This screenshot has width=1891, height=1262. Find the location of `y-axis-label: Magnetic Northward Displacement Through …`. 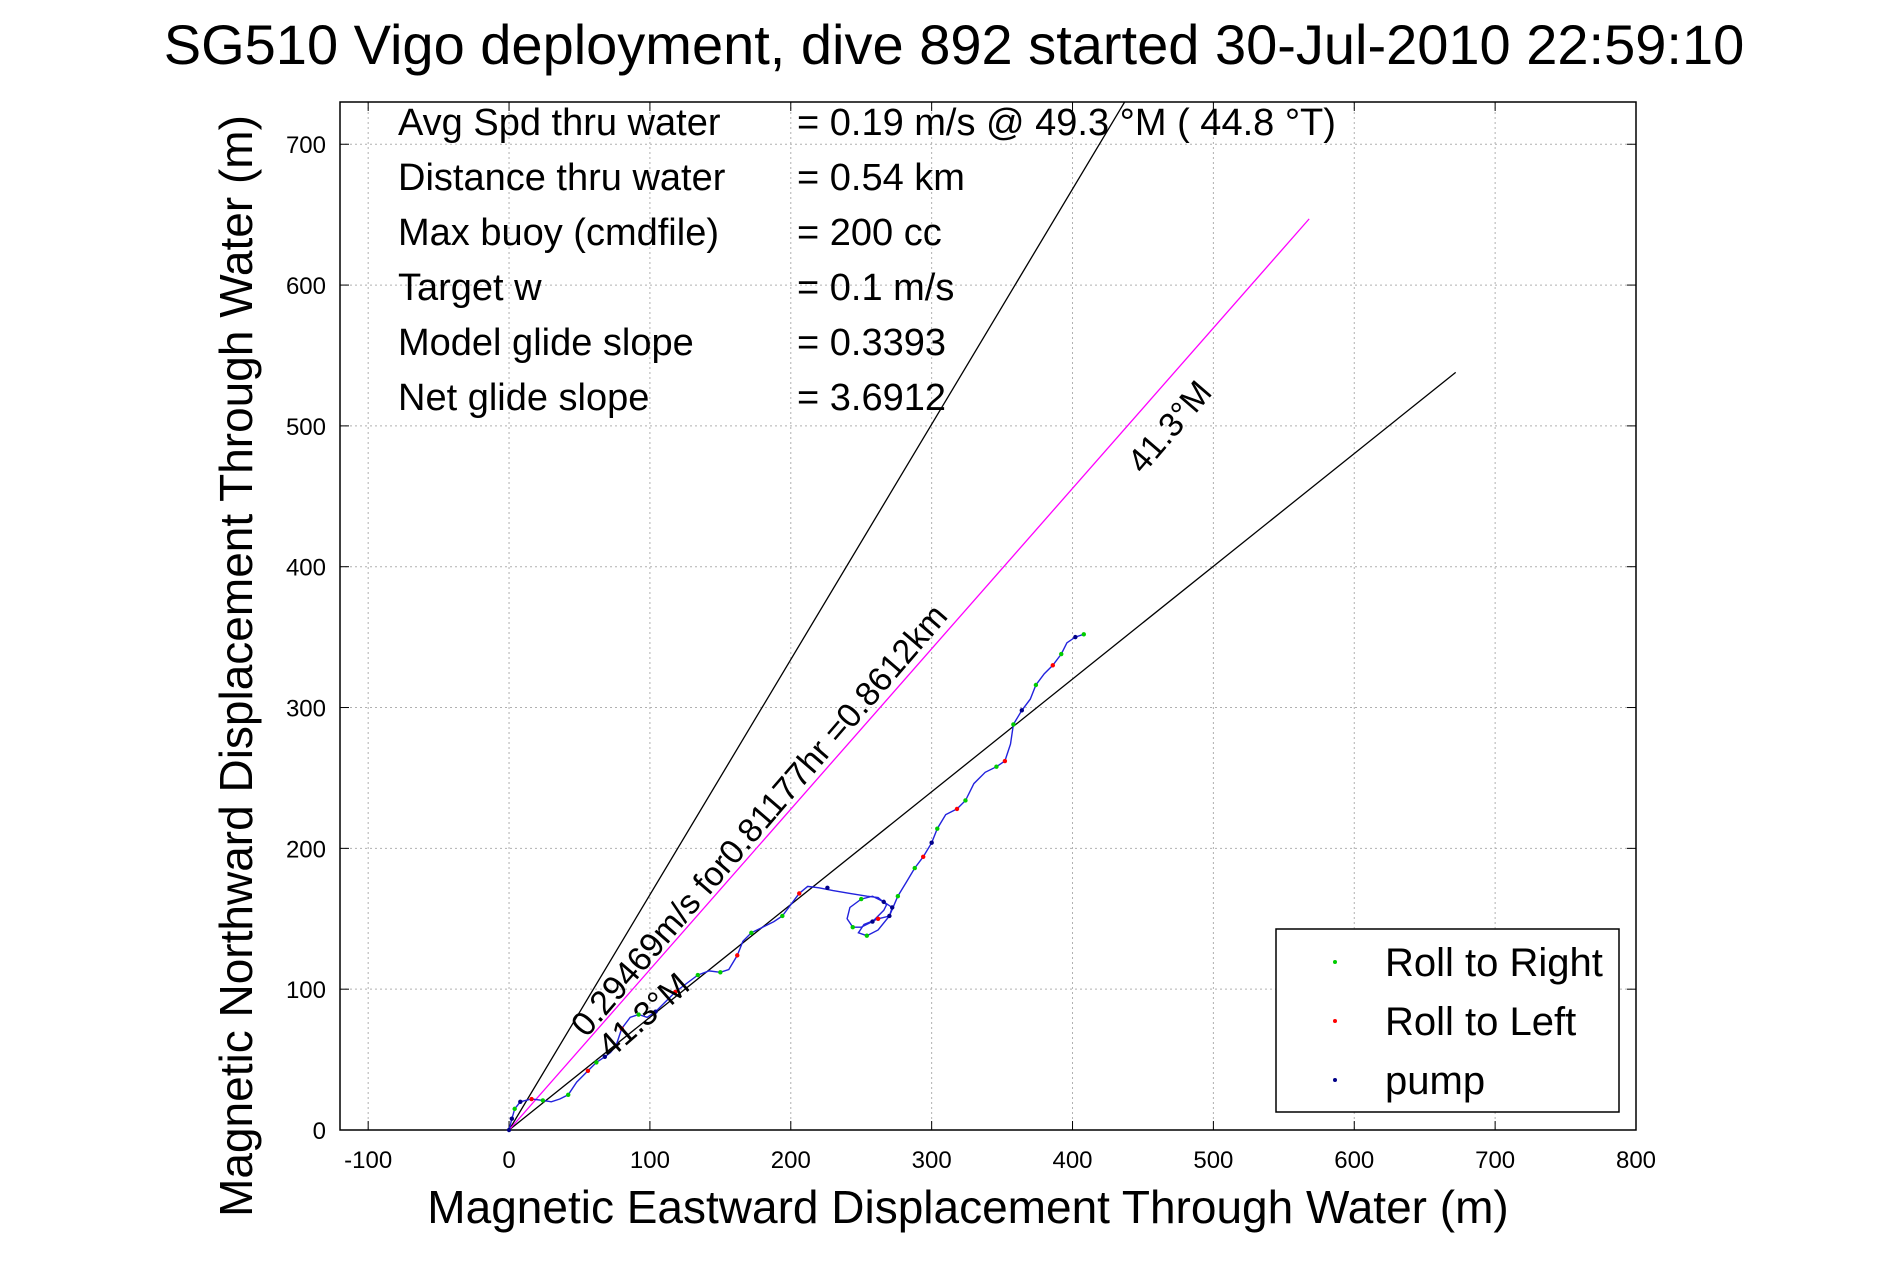

y-axis-label: Magnetic Northward Displacement Through … is located at coordinates (236, 666).